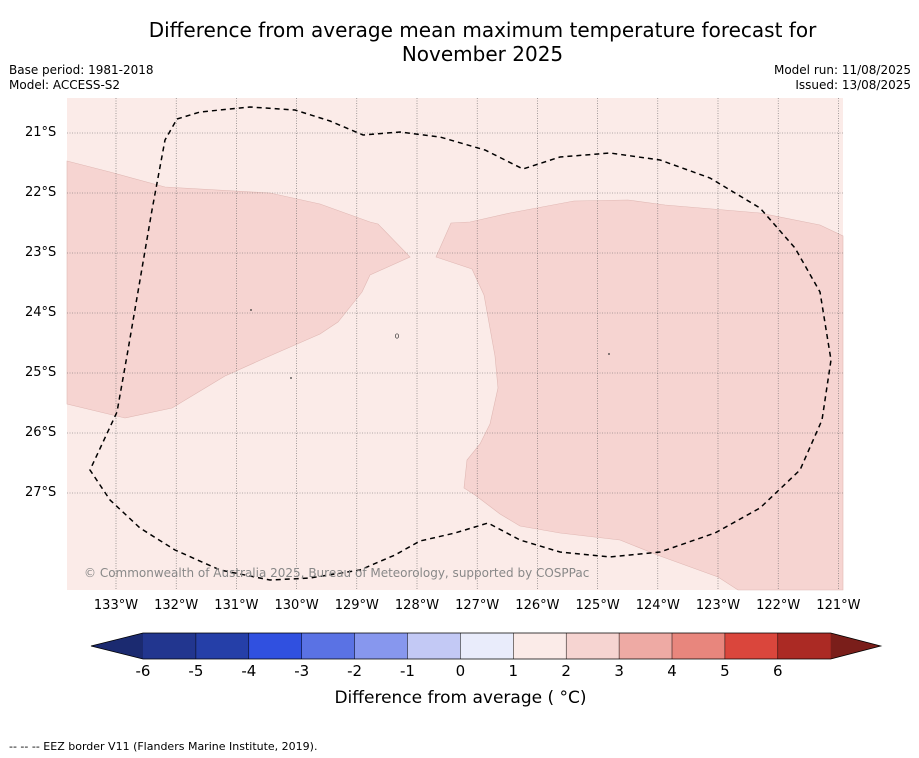  Describe the element at coordinates (619, 671) in the screenshot. I see `colorbar-tick-label: 3` at that location.